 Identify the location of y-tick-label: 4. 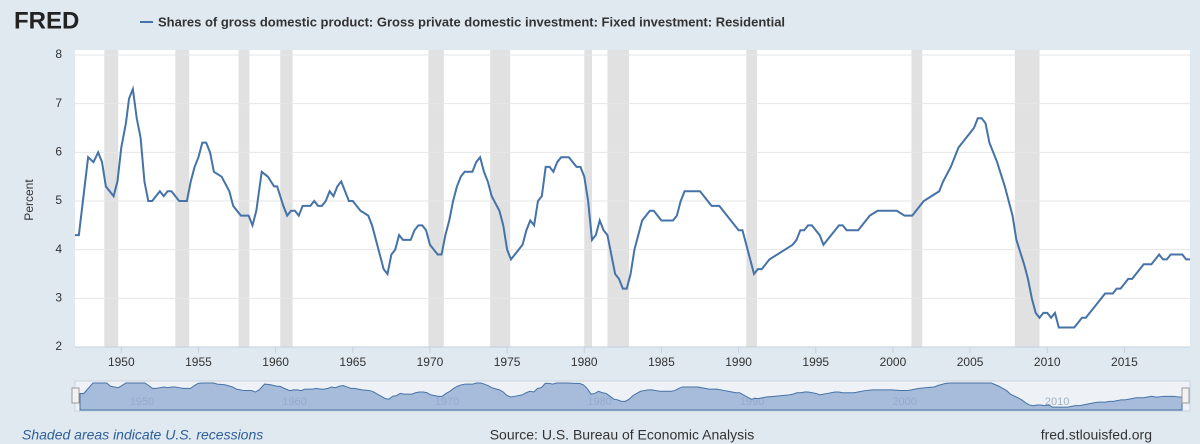
(58, 249).